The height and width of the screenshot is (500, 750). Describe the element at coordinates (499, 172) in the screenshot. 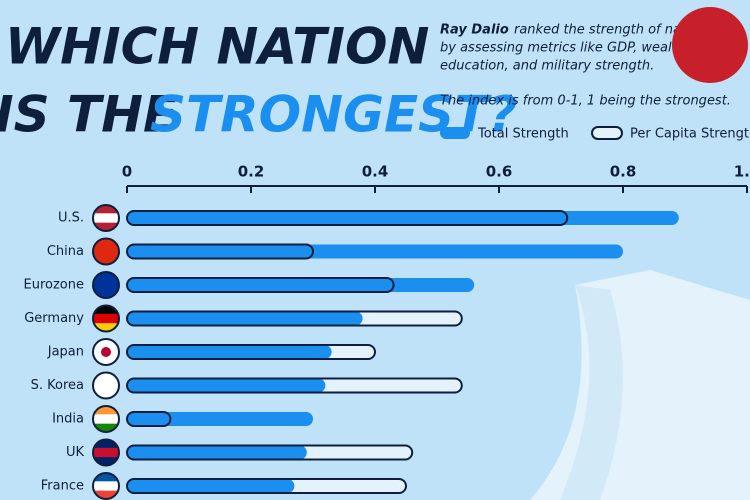

I see `x-tick-label: 0.6` at that location.